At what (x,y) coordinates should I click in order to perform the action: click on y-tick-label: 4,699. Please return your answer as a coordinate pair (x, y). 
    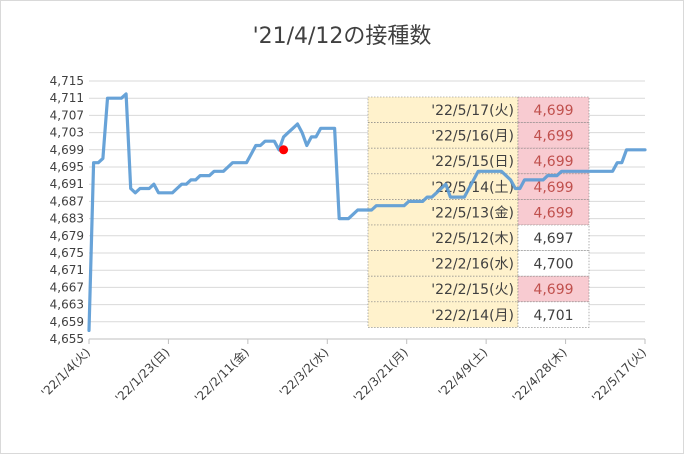
    Looking at the image, I should click on (67, 150).